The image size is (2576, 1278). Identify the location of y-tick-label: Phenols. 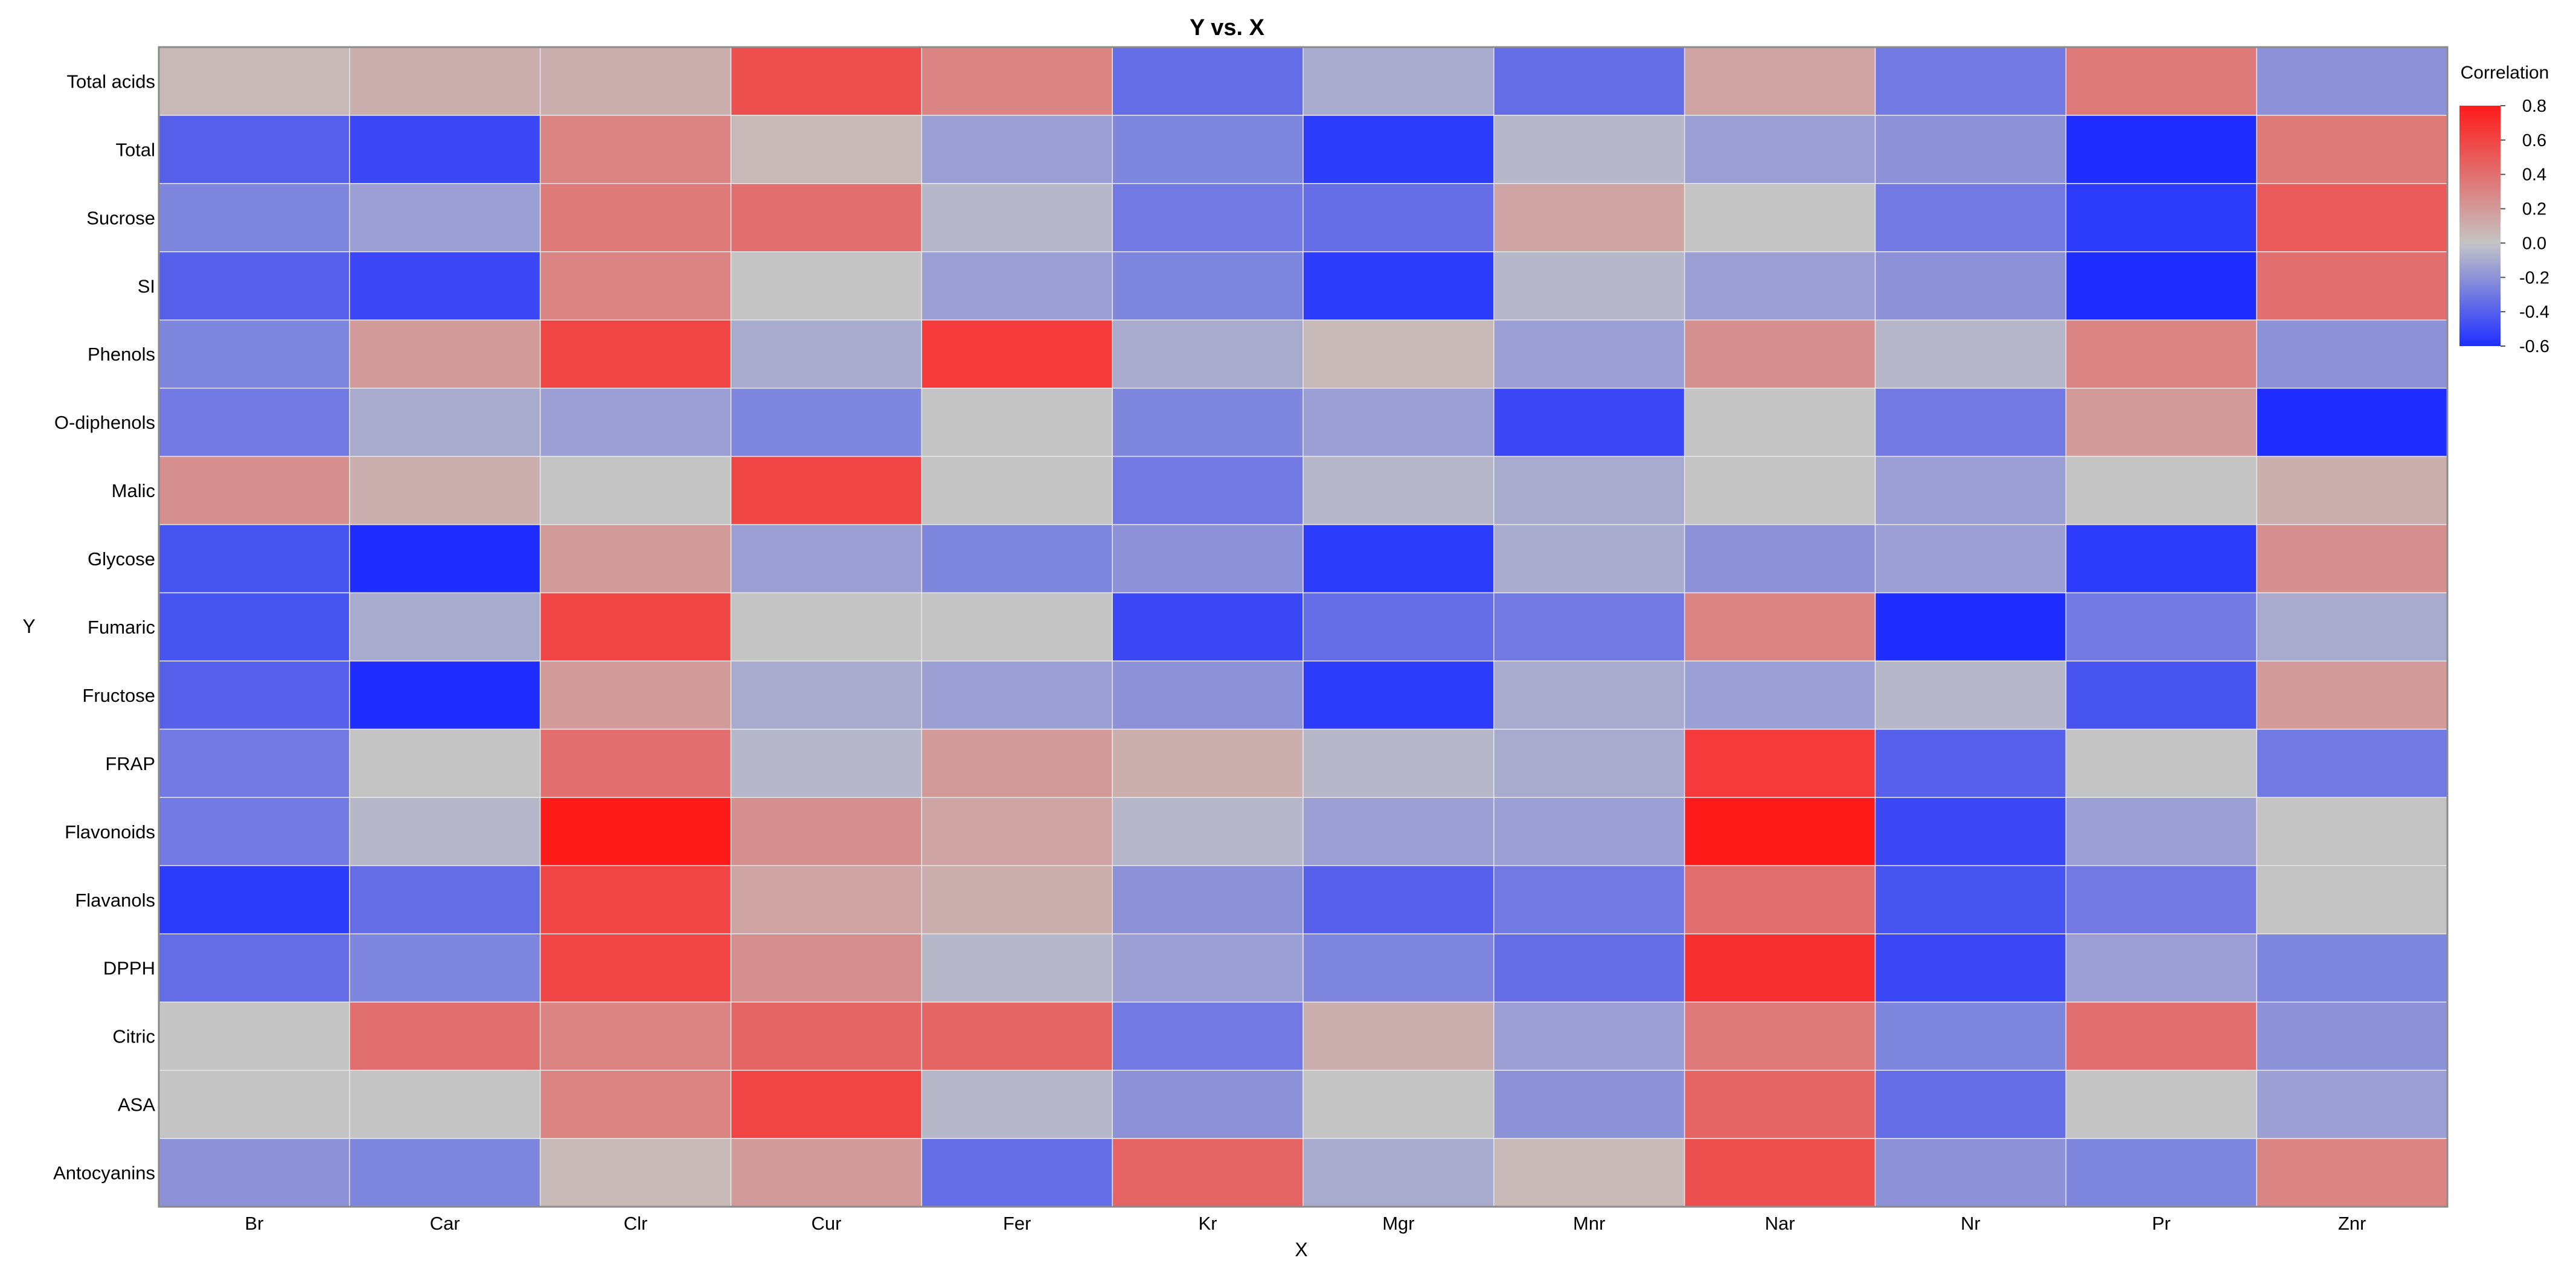
(121, 354).